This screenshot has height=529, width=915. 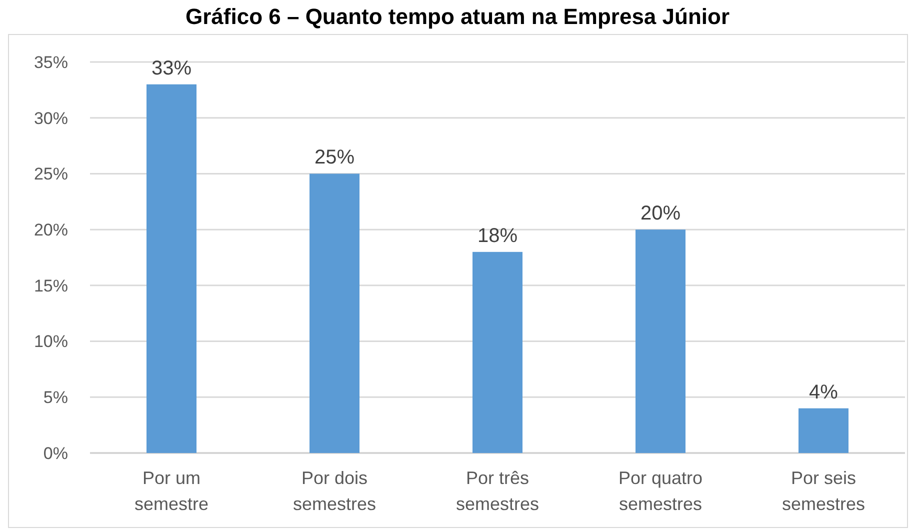 I want to click on y-tick-label: 0%, so click(x=55, y=453).